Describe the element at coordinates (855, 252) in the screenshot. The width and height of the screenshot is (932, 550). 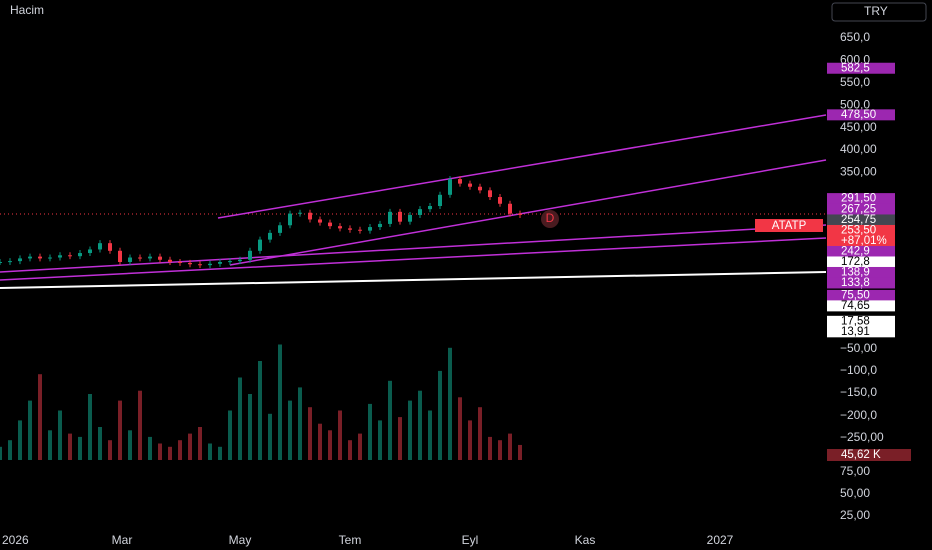
I see `price-tag-label: 242,9` at that location.